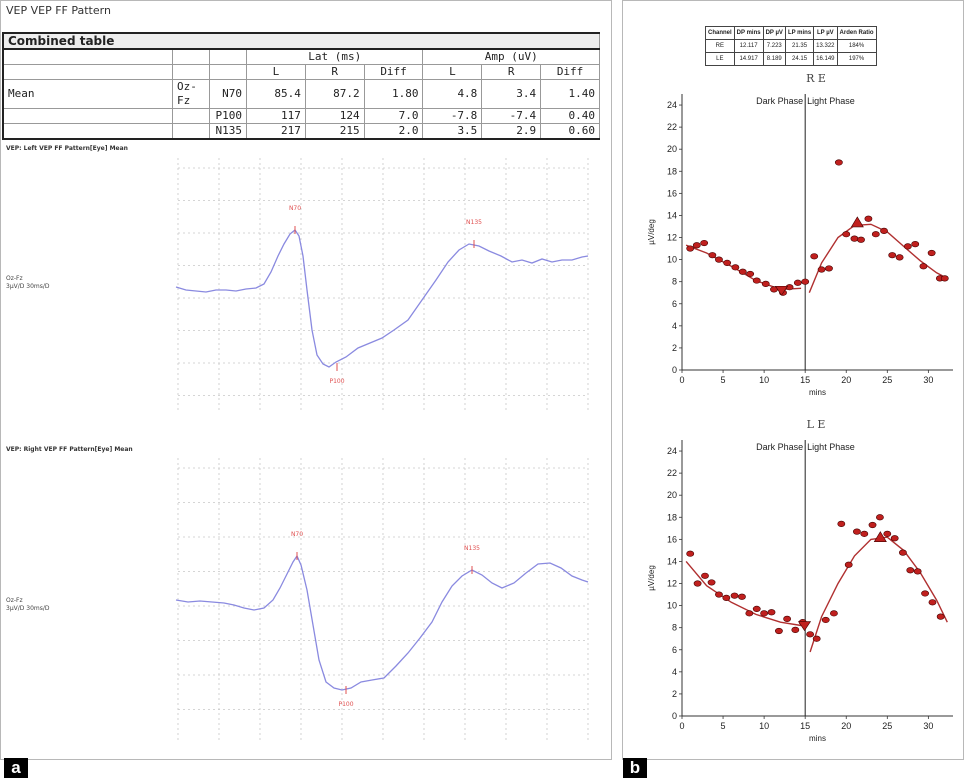 The image size is (964, 778). I want to click on left-trace-title: VEP: Left VEP FF Pattern[Eye] Mean, so click(67, 148).